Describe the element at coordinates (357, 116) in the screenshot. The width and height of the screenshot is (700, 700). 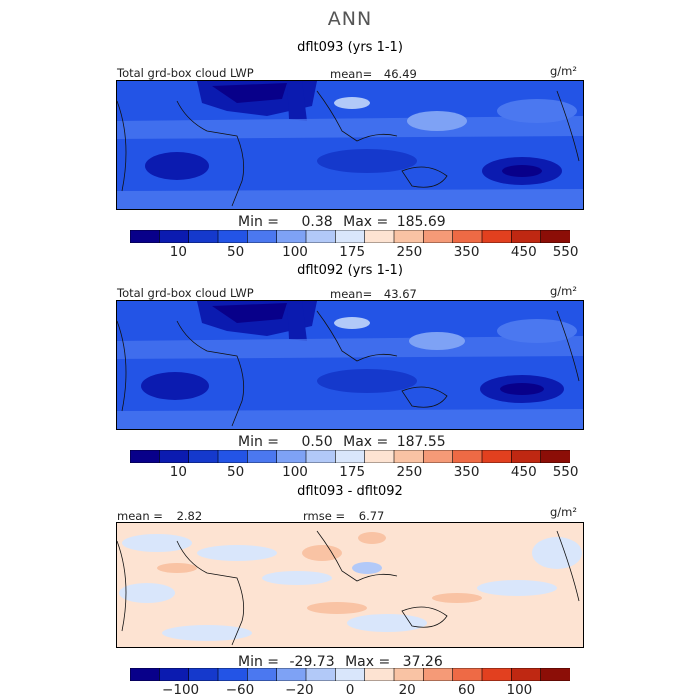
I see `panel1-asia-coast` at that location.